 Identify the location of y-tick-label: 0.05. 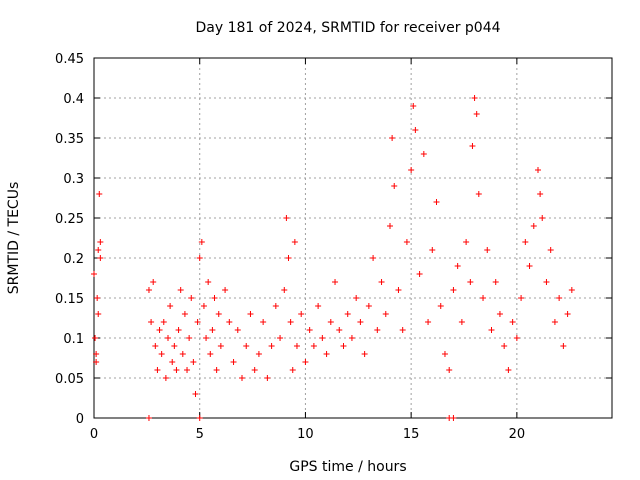
(69, 379).